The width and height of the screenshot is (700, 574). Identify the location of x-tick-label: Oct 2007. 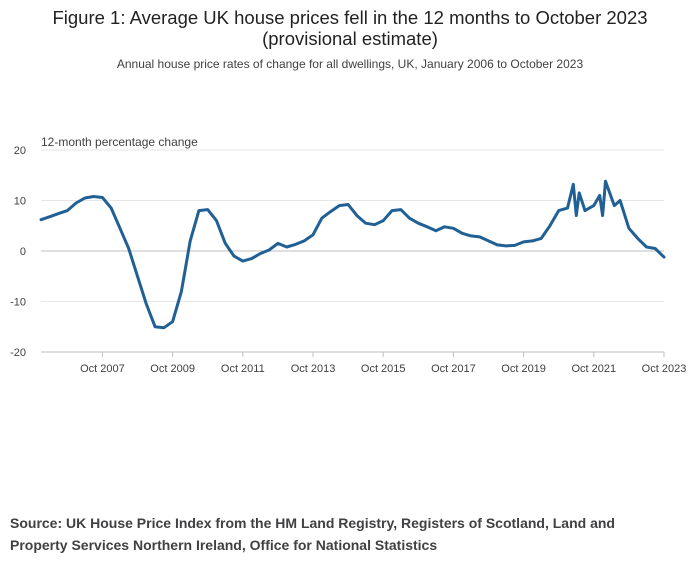
(102, 369).